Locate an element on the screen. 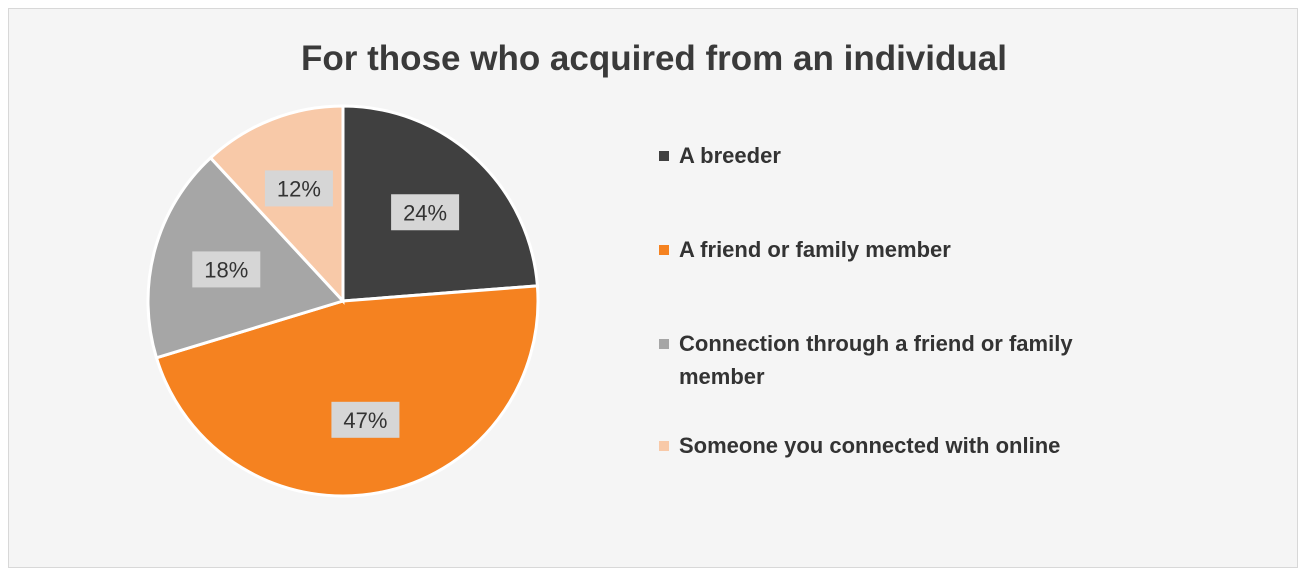 The width and height of the screenshot is (1306, 569). data-label-connection: 18% is located at coordinates (226, 269).